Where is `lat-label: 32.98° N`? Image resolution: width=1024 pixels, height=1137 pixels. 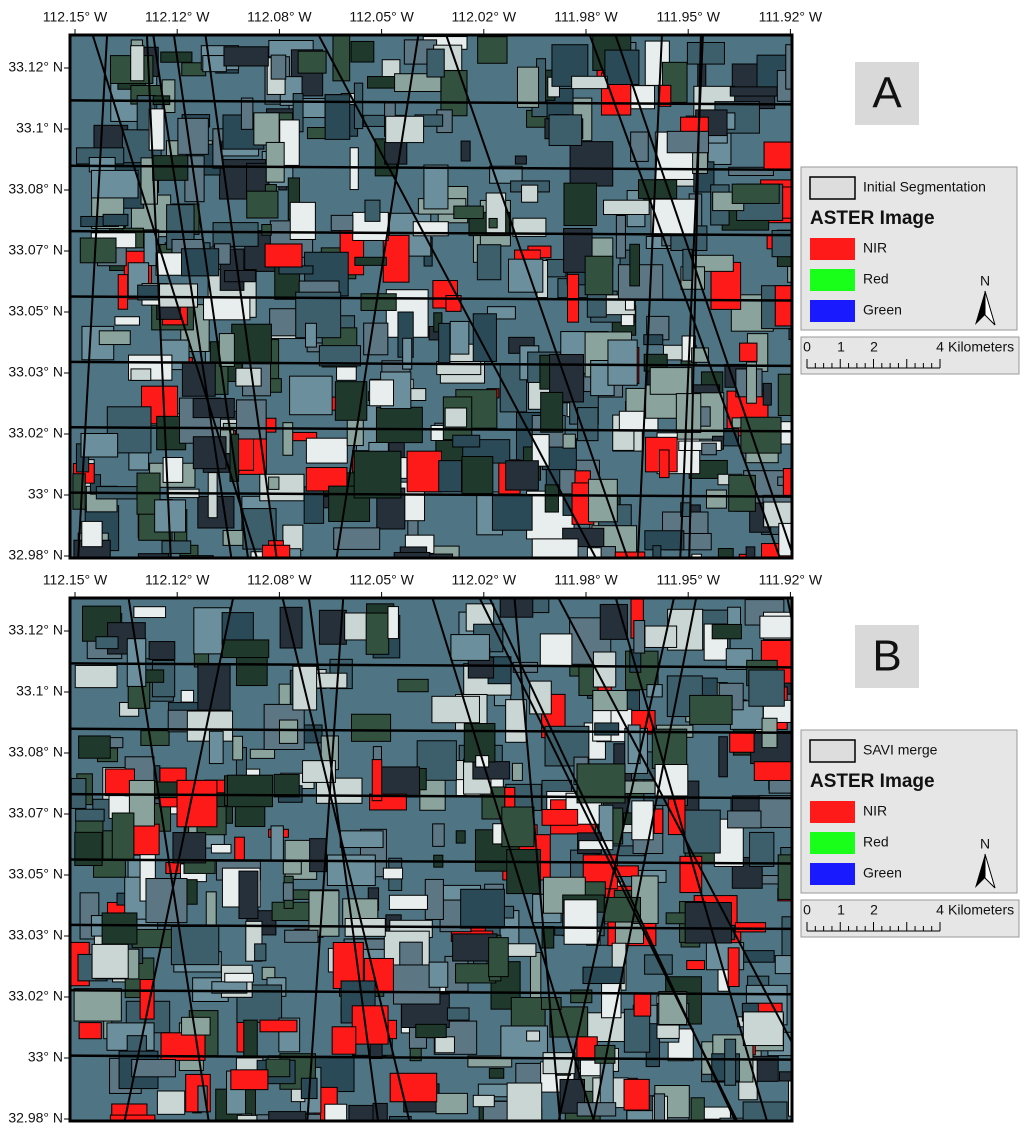 lat-label: 32.98° N is located at coordinates (35, 555).